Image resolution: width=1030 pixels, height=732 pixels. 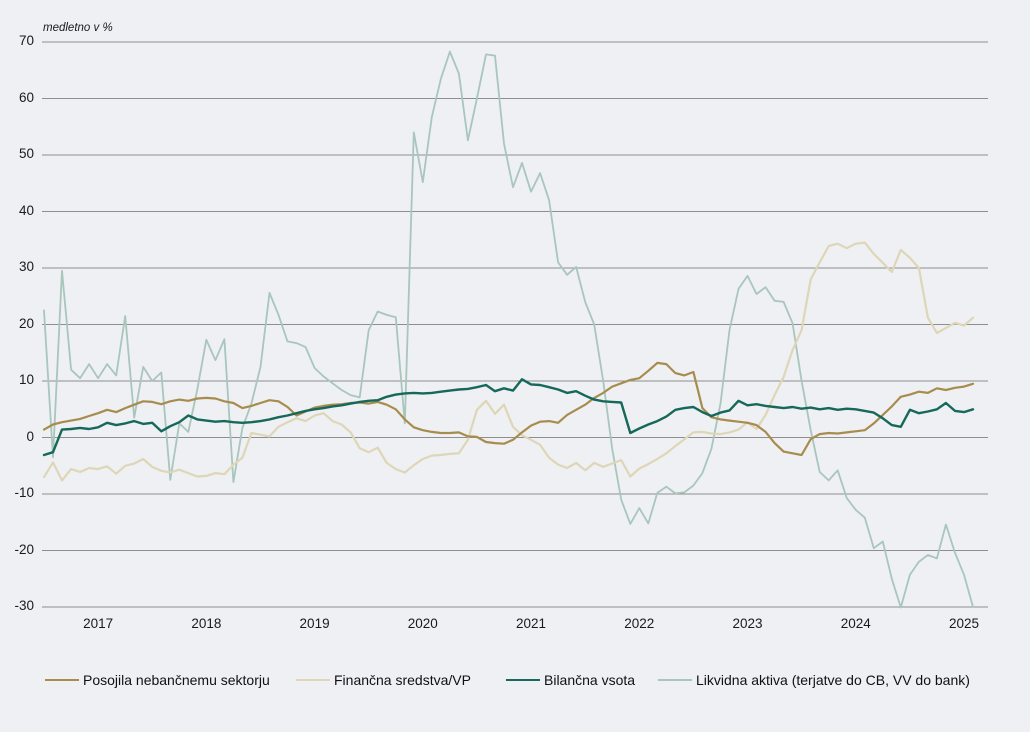 I want to click on y-tick-label: 20, so click(x=26, y=323).